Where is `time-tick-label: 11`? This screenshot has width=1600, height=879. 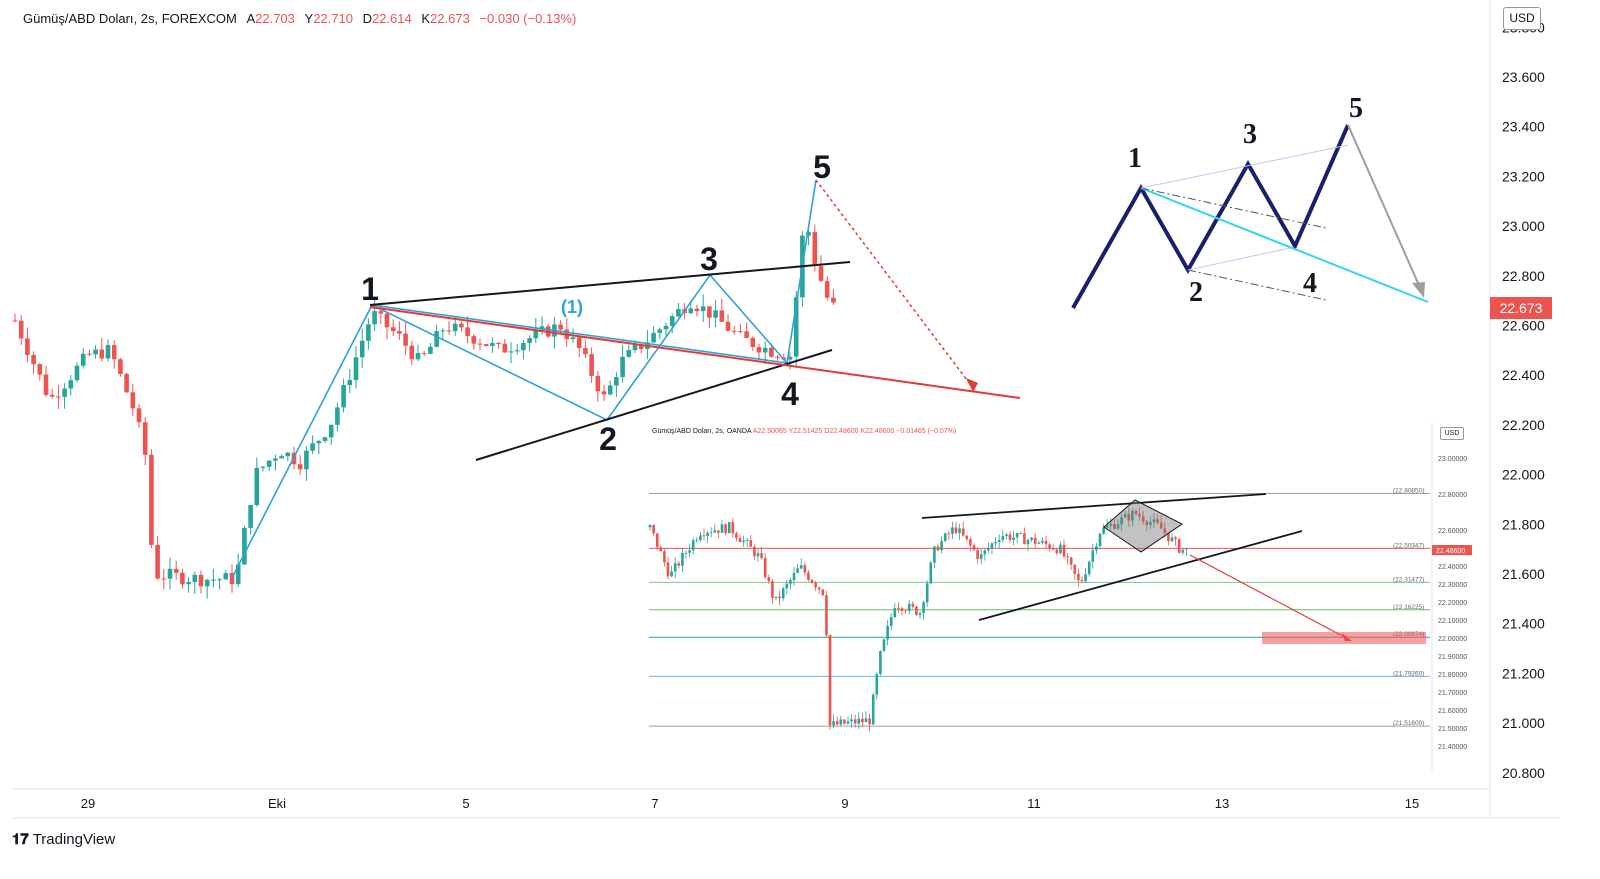 time-tick-label: 11 is located at coordinates (1034, 803).